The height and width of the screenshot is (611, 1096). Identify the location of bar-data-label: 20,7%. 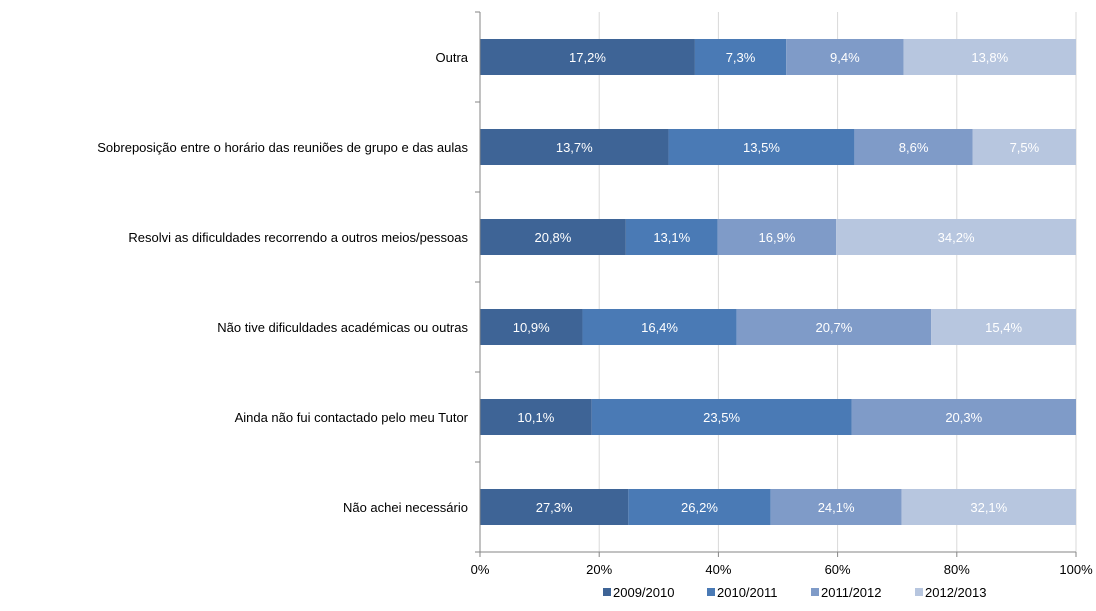
(833, 327).